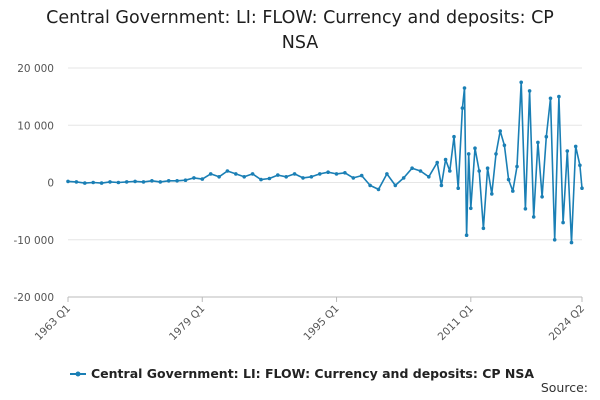 The width and height of the screenshot is (600, 400). What do you see at coordinates (321, 323) in the screenshot?
I see `x-tick-label: 1995 Q1` at bounding box center [321, 323].